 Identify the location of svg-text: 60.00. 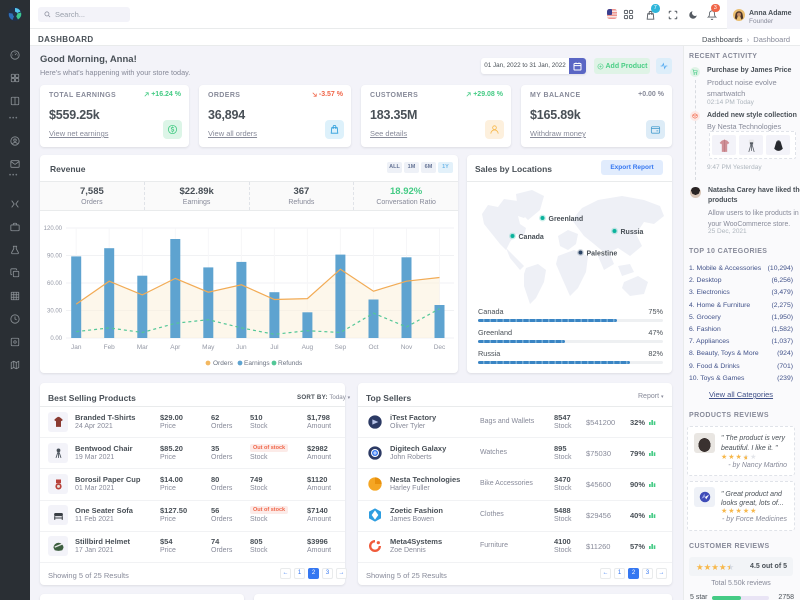
(55, 284).